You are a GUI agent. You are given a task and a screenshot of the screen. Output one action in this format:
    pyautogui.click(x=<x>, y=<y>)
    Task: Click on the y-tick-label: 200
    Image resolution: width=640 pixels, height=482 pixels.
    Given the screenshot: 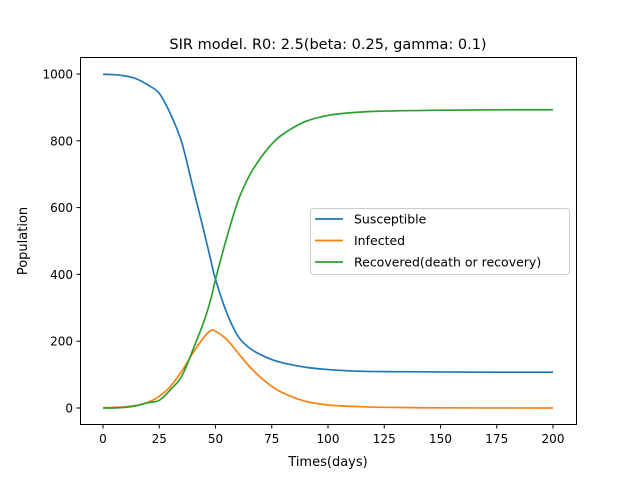 What is the action you would take?
    pyautogui.click(x=61, y=342)
    